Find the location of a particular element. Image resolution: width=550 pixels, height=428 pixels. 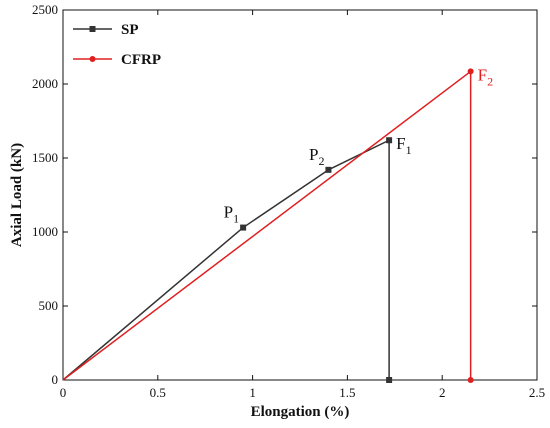

x-tick-label: 1.5 is located at coordinates (347, 392).